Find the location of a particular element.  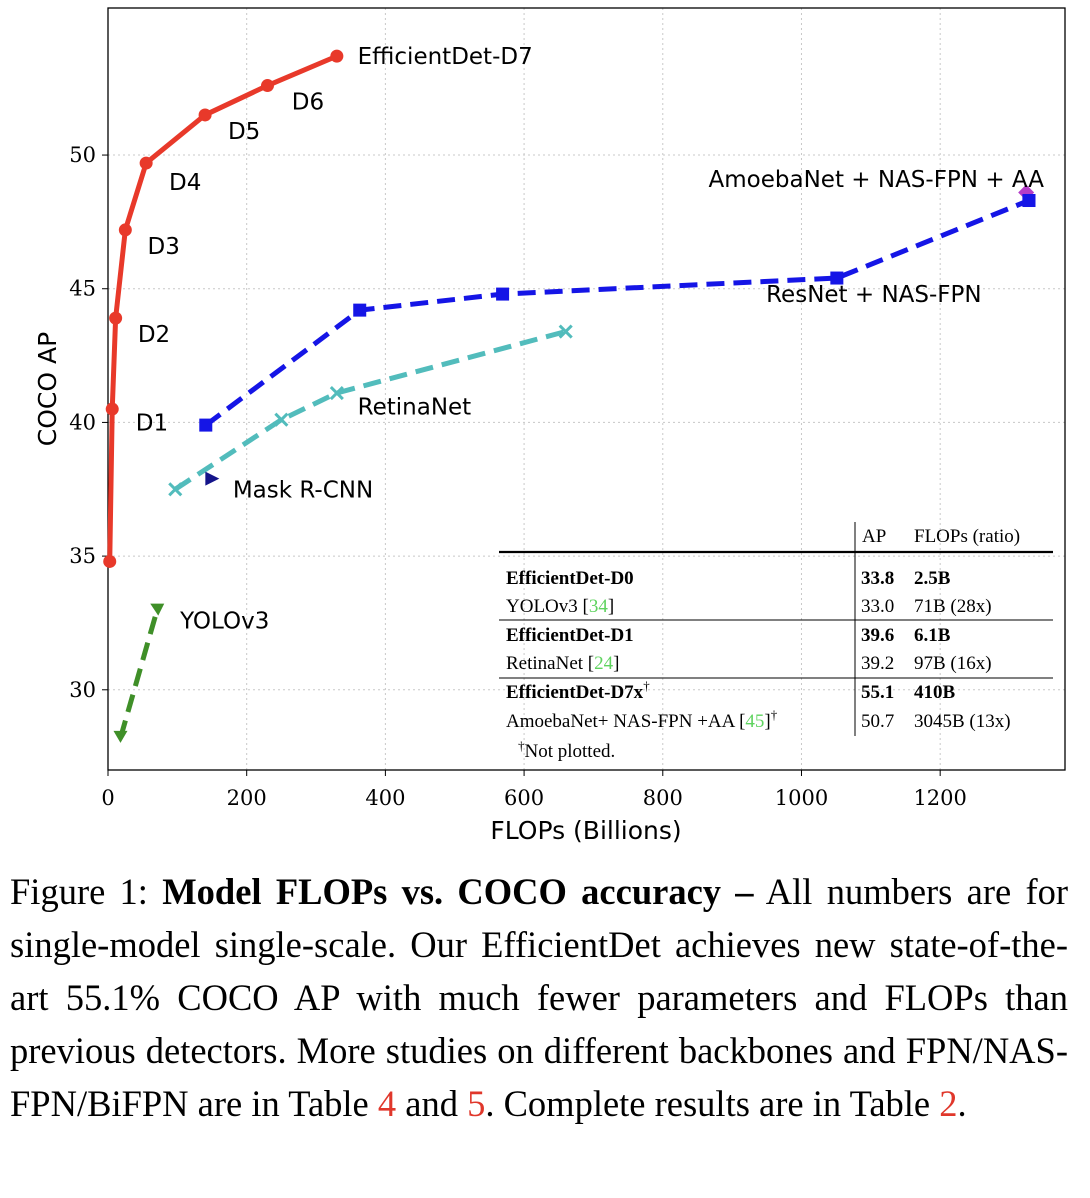

y-axis-label: COCO AP is located at coordinates (47, 389).